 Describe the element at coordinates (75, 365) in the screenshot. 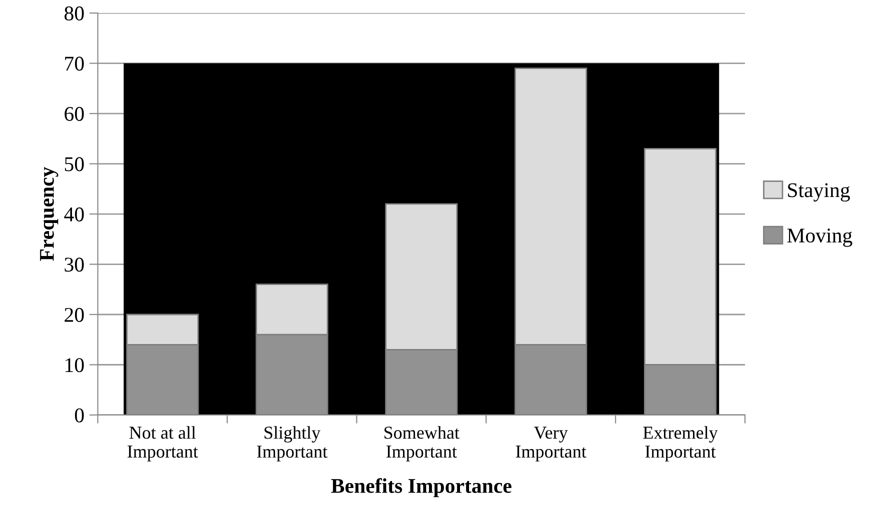

I see `y-tick-label: 10` at that location.